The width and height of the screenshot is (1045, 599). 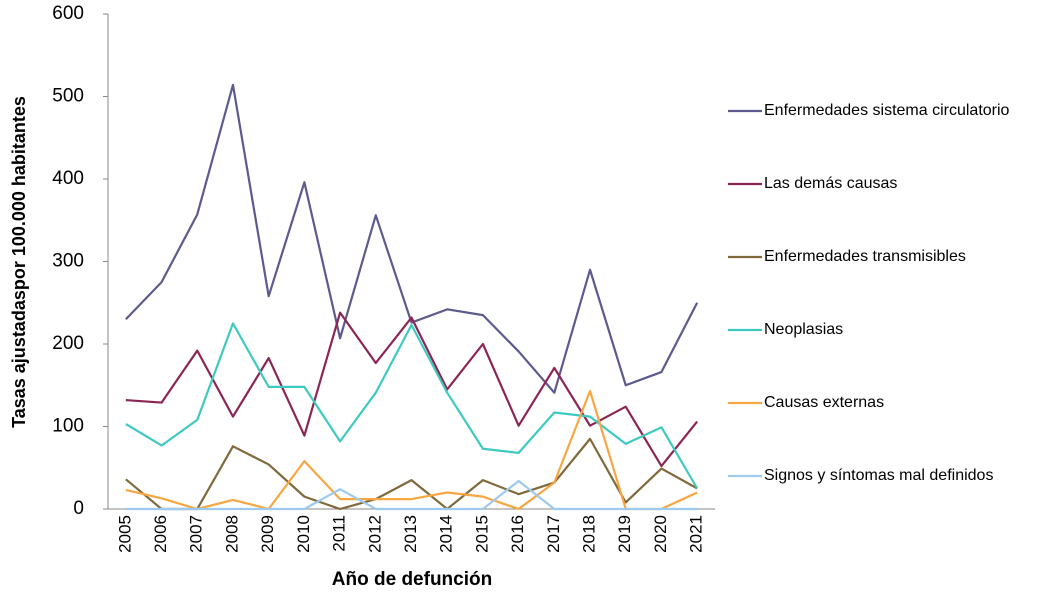 I want to click on x-tick-label: 2005, so click(x=124, y=534).